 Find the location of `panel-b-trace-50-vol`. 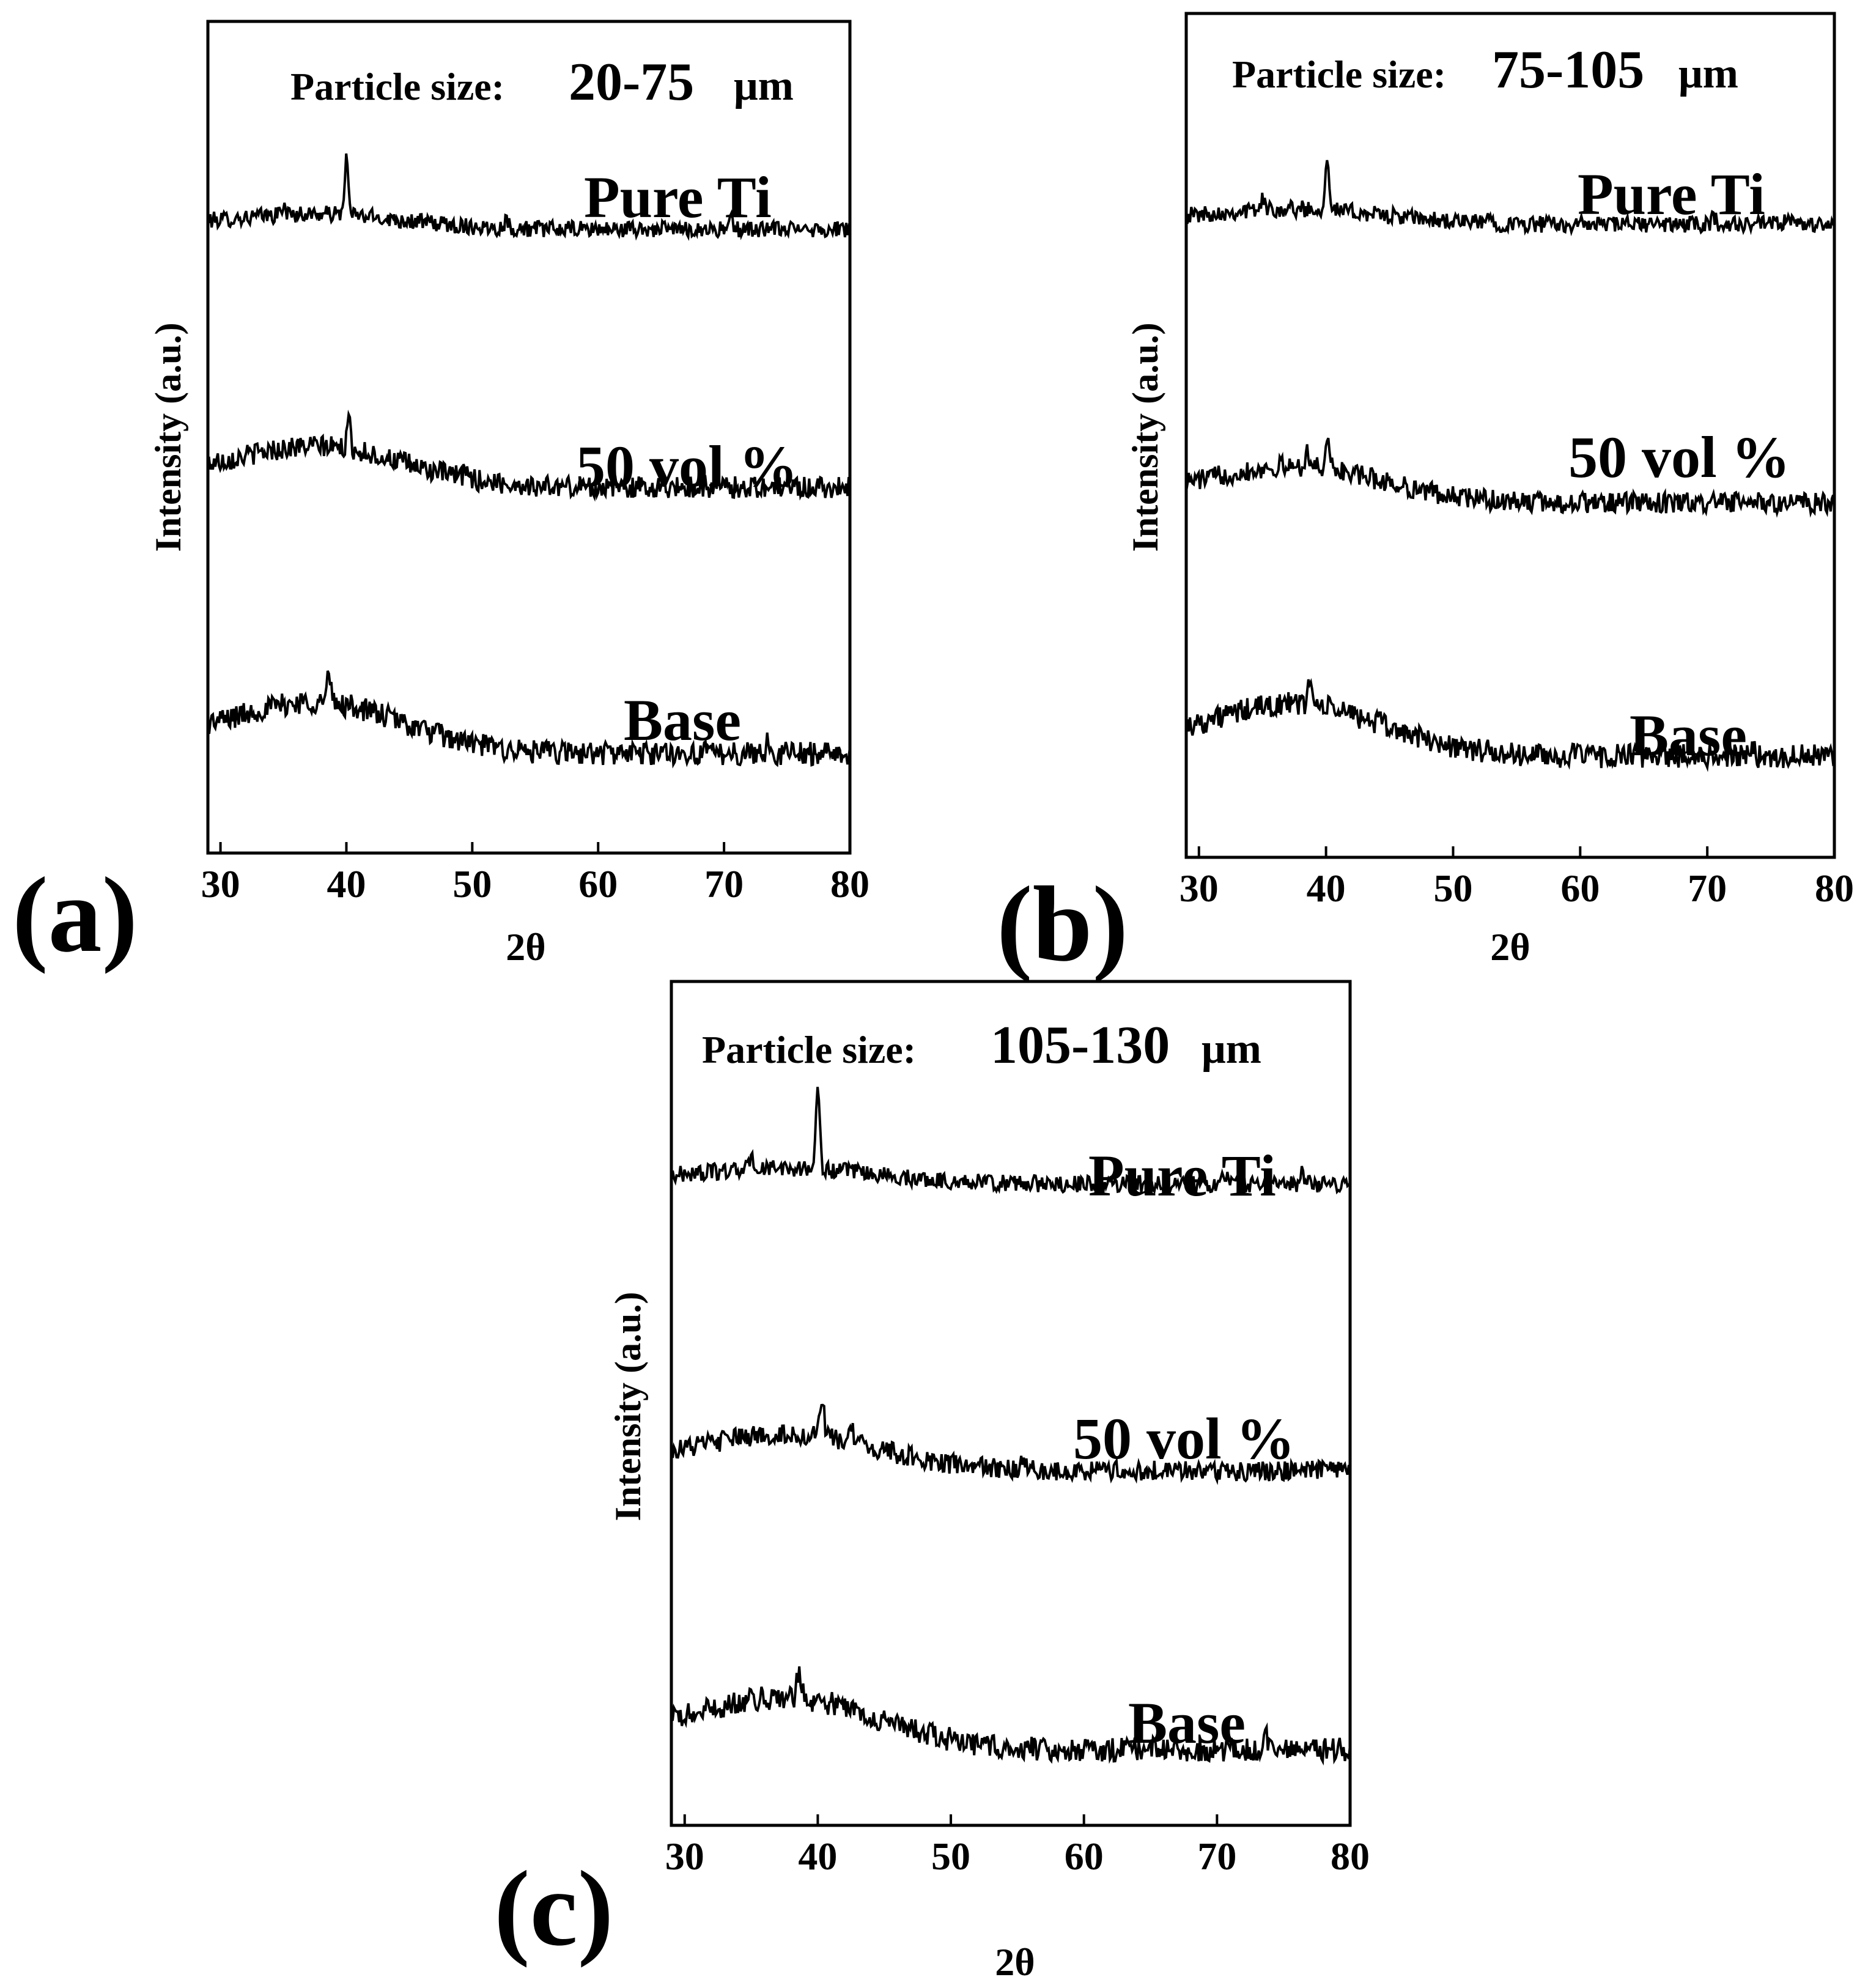

panel-b-trace-50-vol is located at coordinates (1510, 477).